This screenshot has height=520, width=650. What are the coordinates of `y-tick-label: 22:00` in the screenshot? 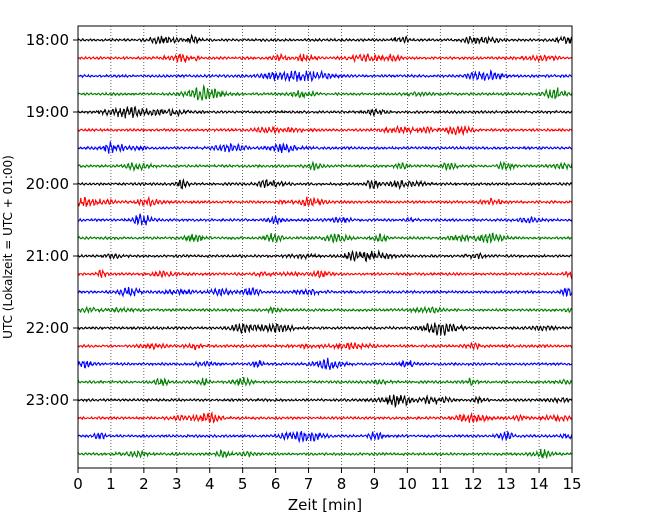 It's located at (47, 328).